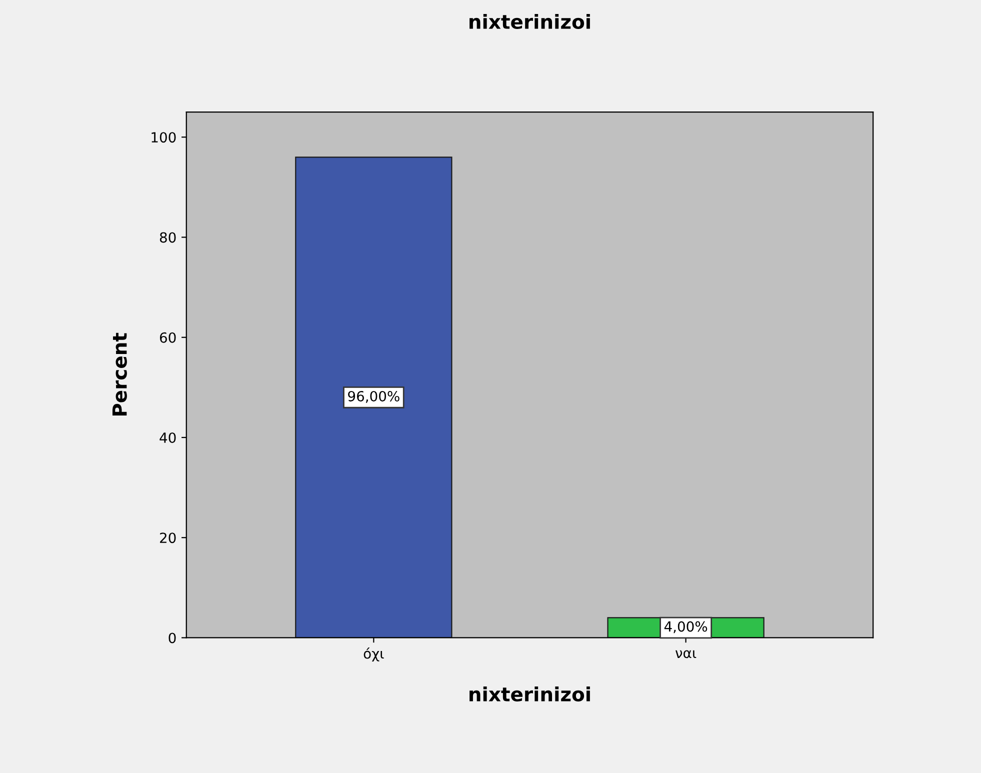 This screenshot has height=773, width=981. Describe the element at coordinates (374, 396) in the screenshot. I see `data-label: 96,00%` at that location.